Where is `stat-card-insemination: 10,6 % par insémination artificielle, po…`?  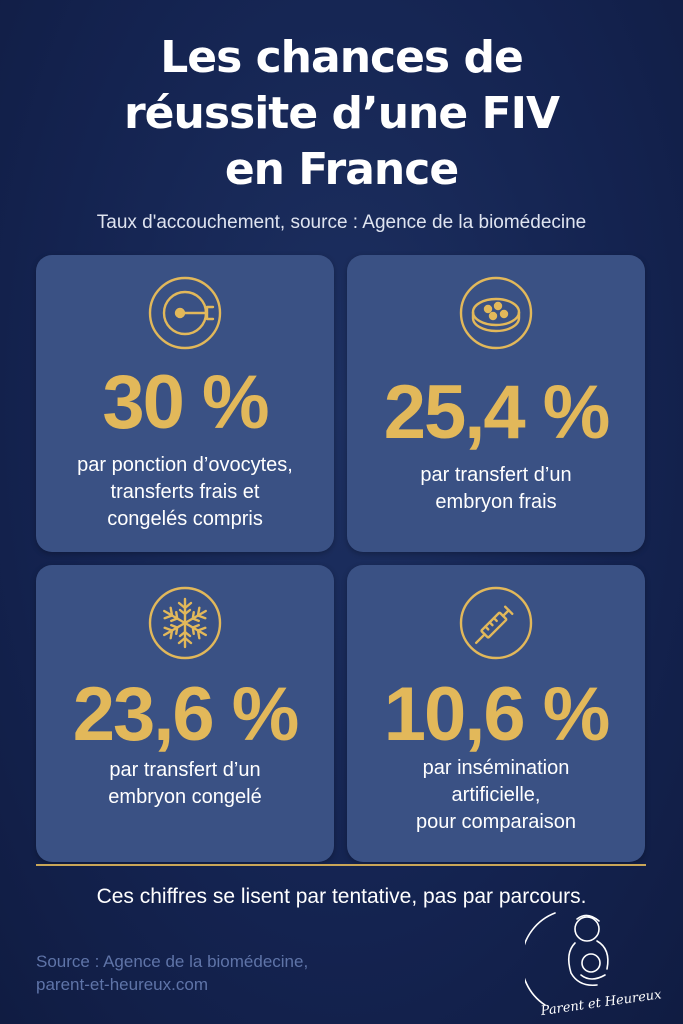 stat-card-insemination: 10,6 % par insémination artificielle, po… is located at coordinates (496, 713).